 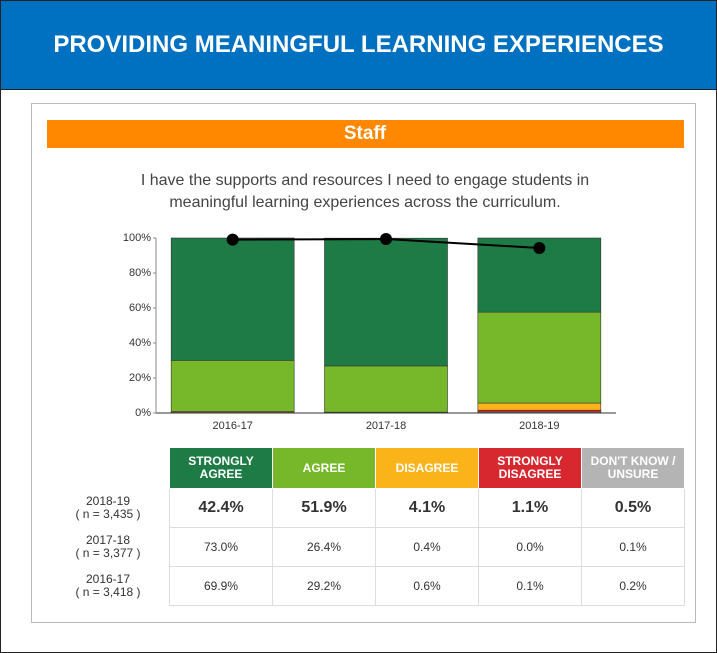 I want to click on x-tick-label: 2017-18, so click(x=386, y=426).